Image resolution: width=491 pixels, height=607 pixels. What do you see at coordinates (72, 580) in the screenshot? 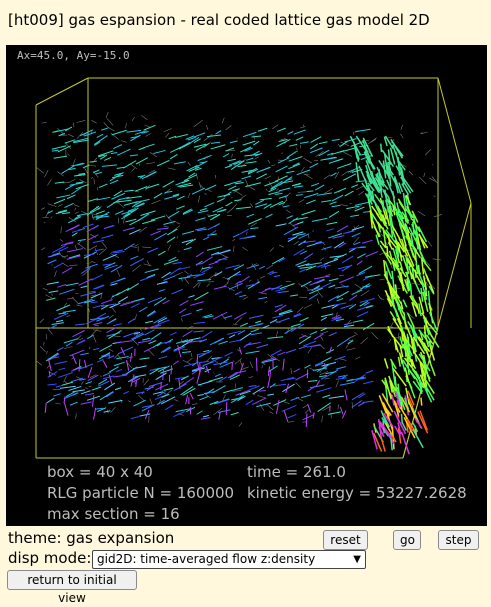
I see `return-initial-view-button: return to initial view` at bounding box center [72, 580].